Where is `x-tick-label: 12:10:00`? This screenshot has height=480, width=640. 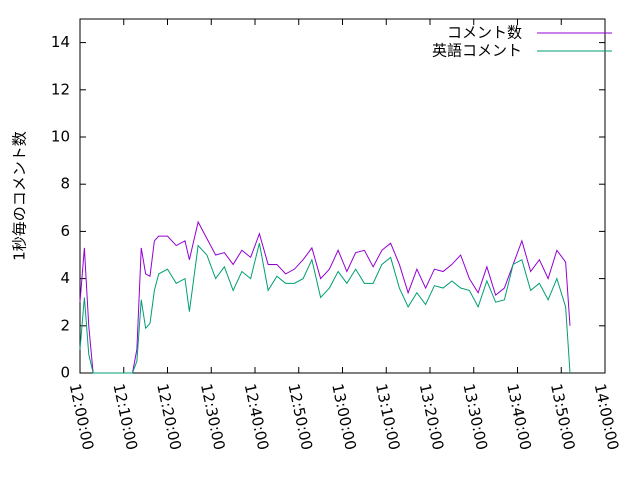 x-tick-label: 12:10:00 is located at coordinates (125, 417).